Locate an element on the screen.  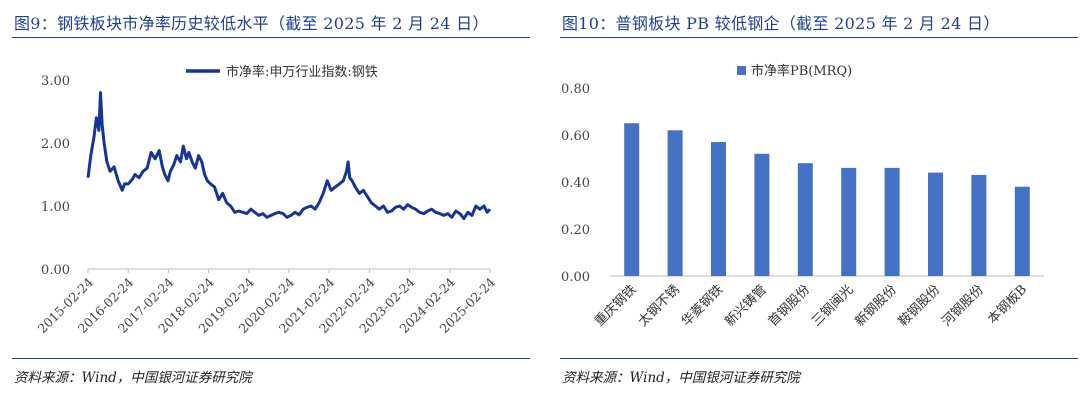
figure-10-bottom-rule is located at coordinates (819, 358).